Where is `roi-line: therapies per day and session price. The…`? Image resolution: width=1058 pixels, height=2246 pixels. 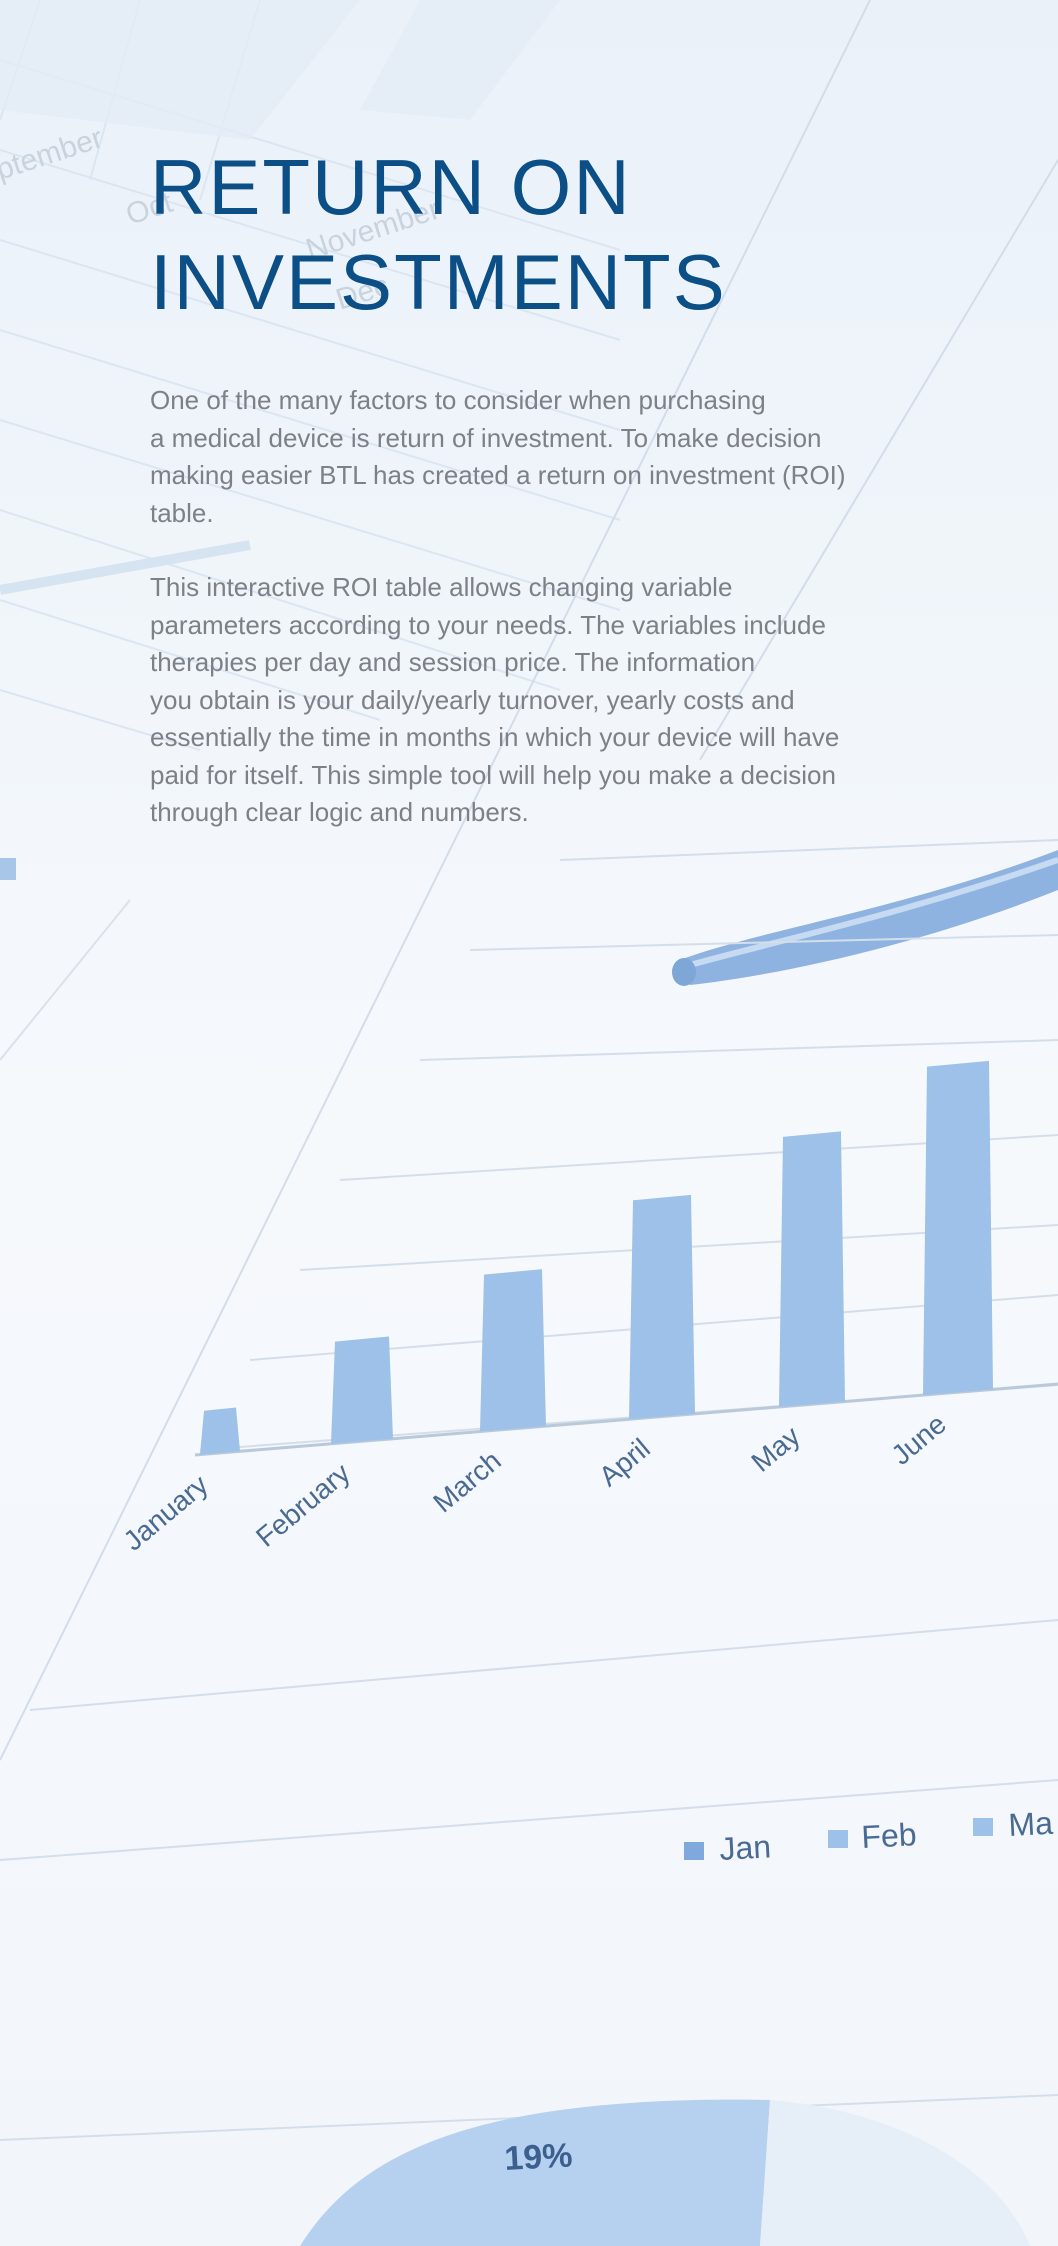
roi-line: therapies per day and session price. The… is located at coordinates (453, 662).